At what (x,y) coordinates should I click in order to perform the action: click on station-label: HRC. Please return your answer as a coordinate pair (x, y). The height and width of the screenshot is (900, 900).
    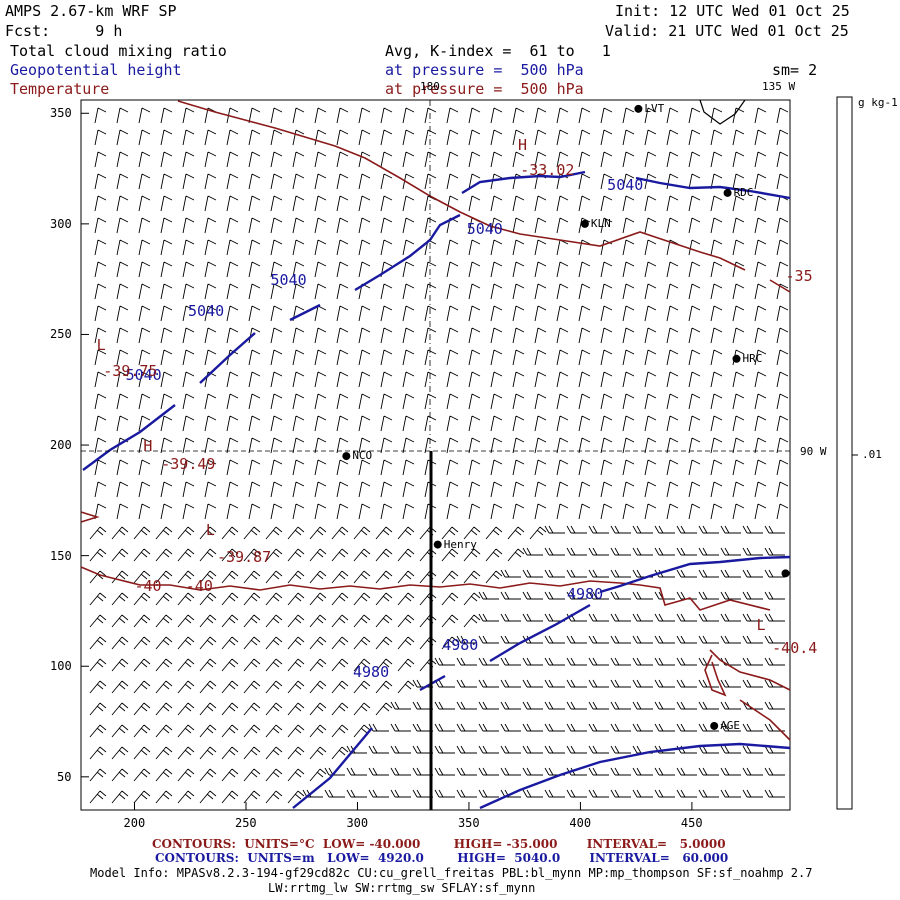
    Looking at the image, I should click on (752, 358).